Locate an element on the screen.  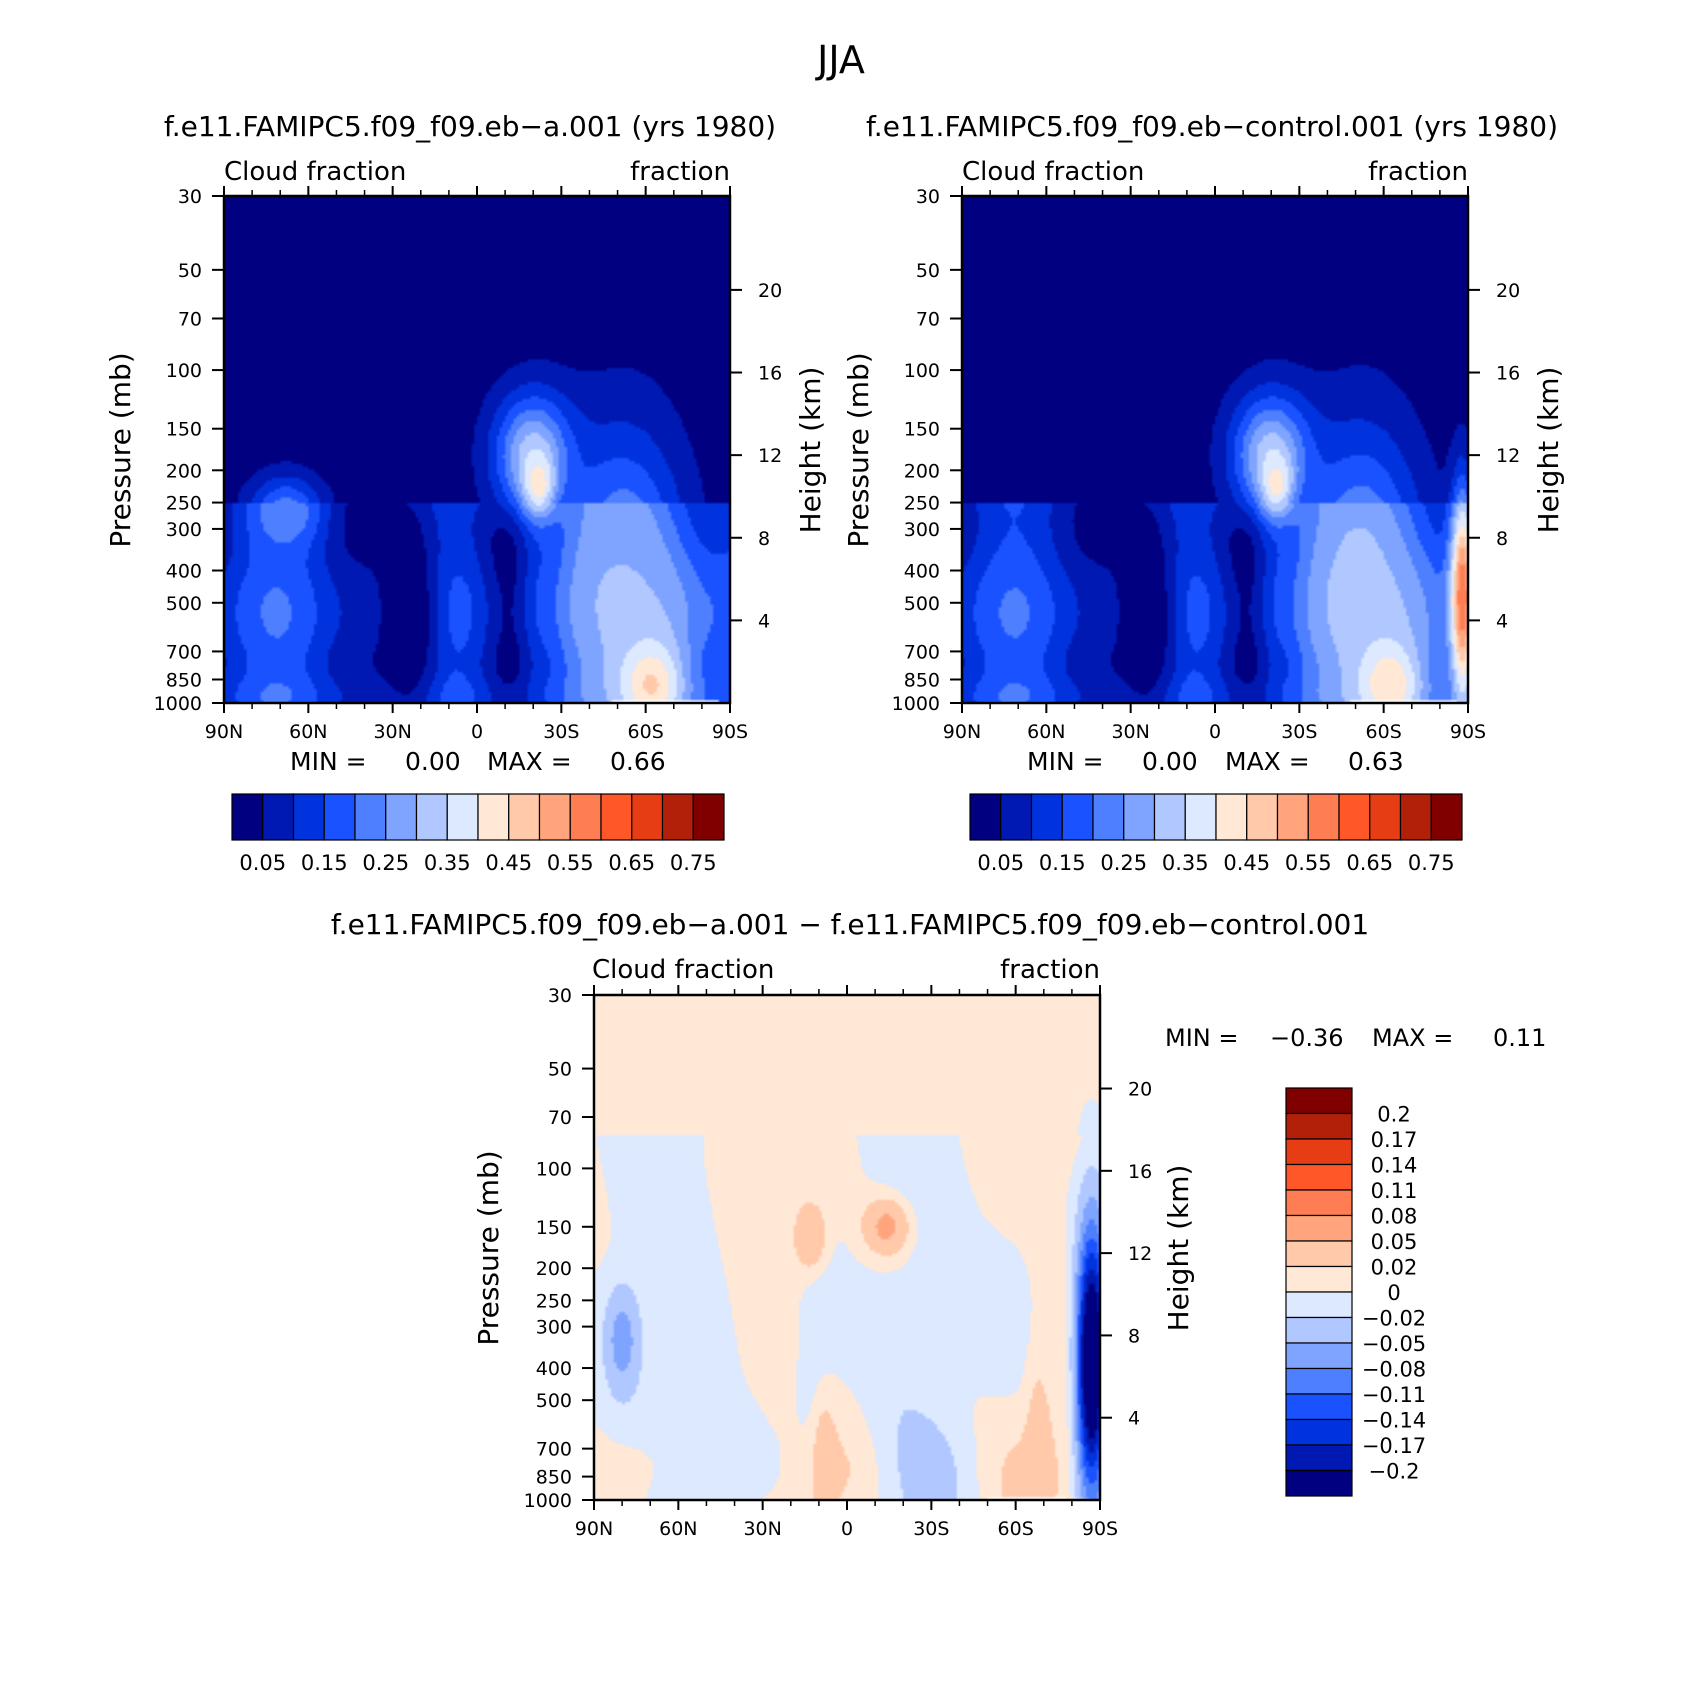
panel-b-colorbar-label: 0.65 is located at coordinates (1369, 863).